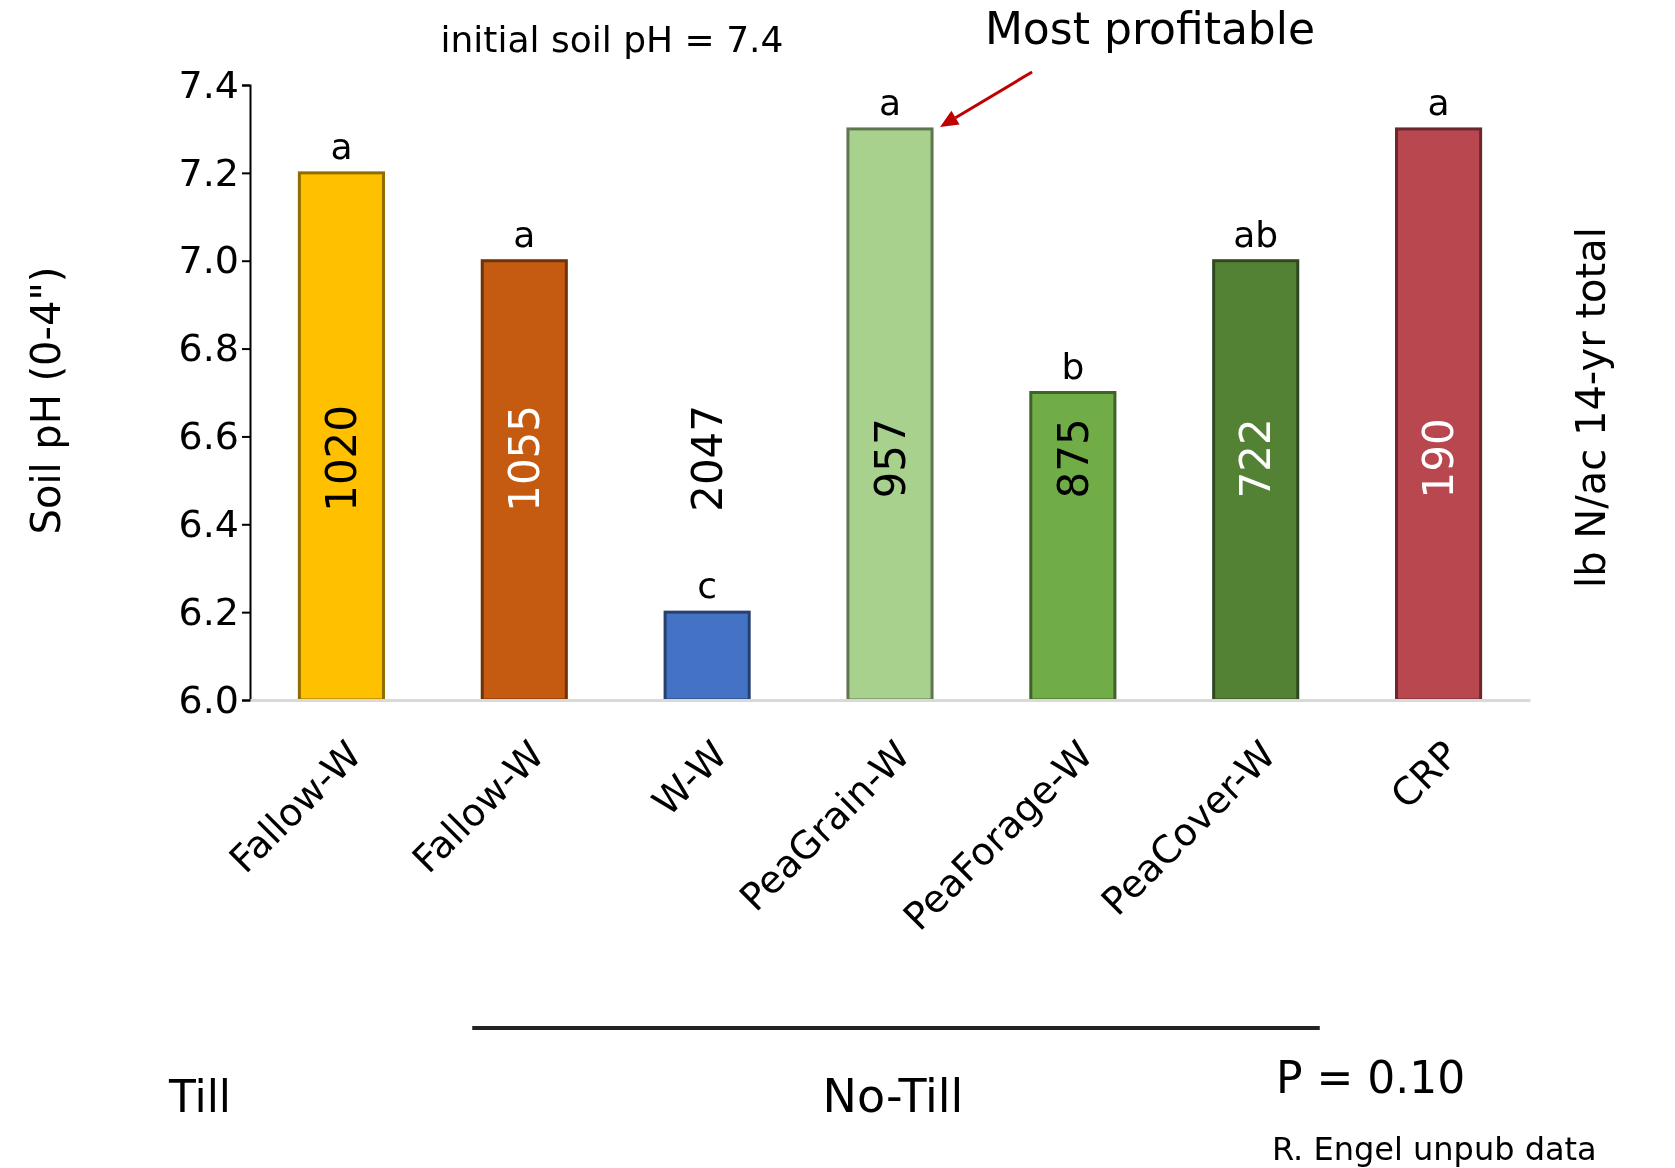 The image size is (1675, 1168). What do you see at coordinates (1425, 775) in the screenshot?
I see `x-tick-label: CRP` at bounding box center [1425, 775].